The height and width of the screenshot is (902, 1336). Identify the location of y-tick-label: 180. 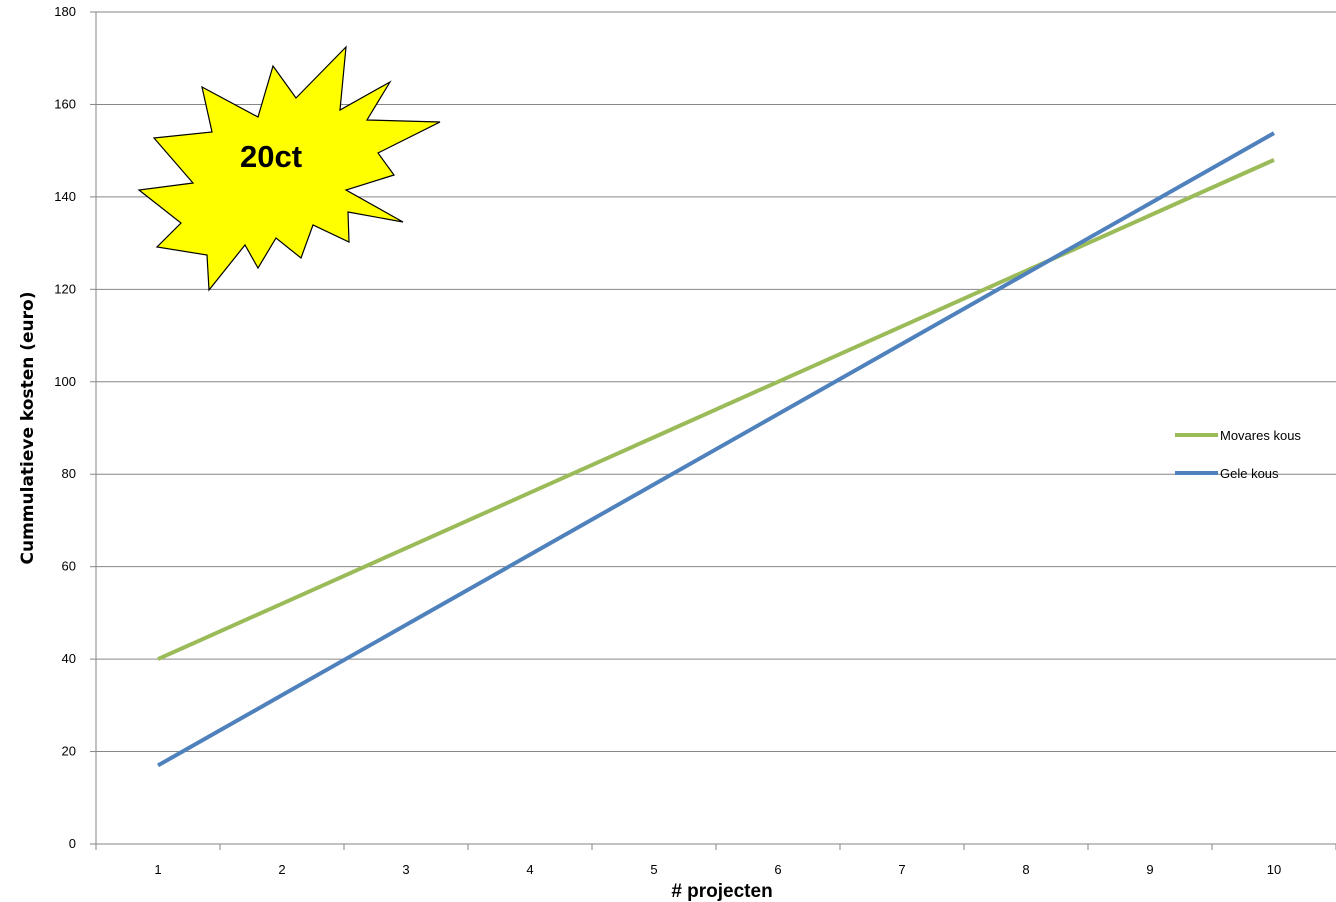
(65, 11).